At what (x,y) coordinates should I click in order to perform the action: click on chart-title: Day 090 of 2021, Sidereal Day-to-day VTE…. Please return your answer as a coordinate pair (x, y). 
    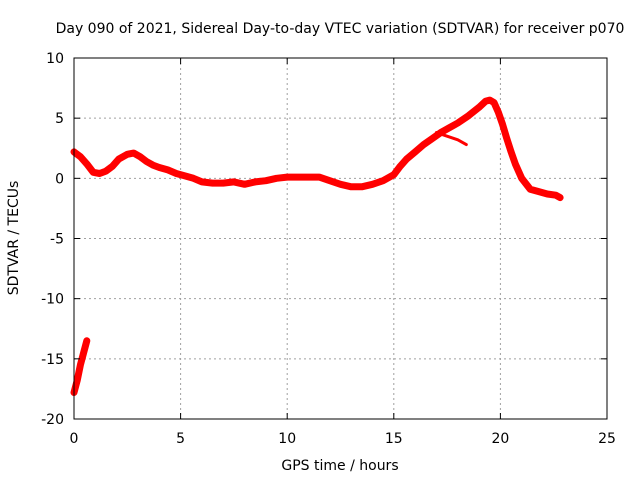
    Looking at the image, I should click on (340, 29).